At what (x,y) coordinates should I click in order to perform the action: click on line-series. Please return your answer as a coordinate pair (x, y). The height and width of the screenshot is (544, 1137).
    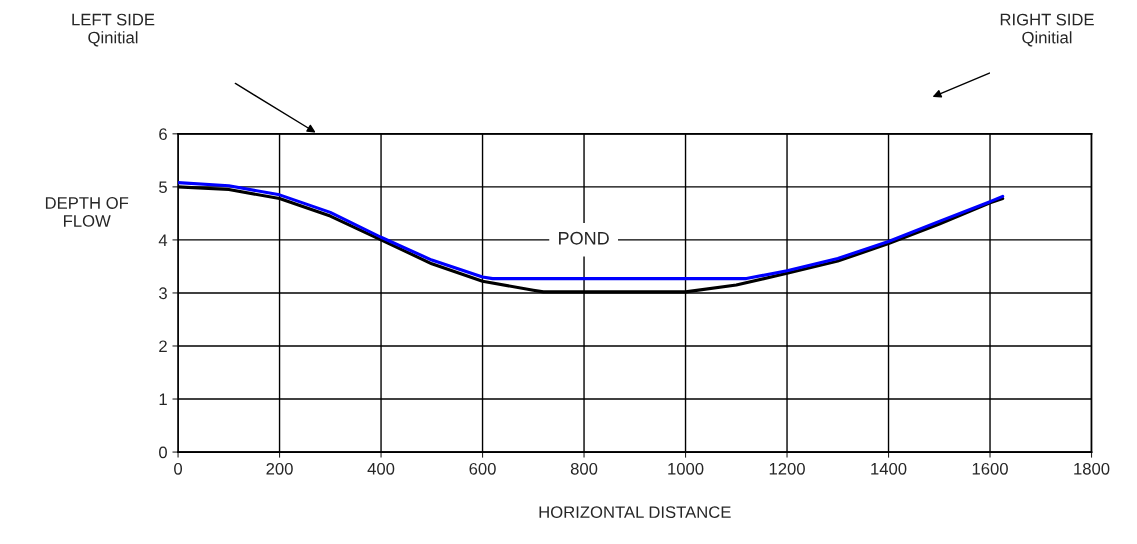
    Looking at the image, I should click on (591, 231).